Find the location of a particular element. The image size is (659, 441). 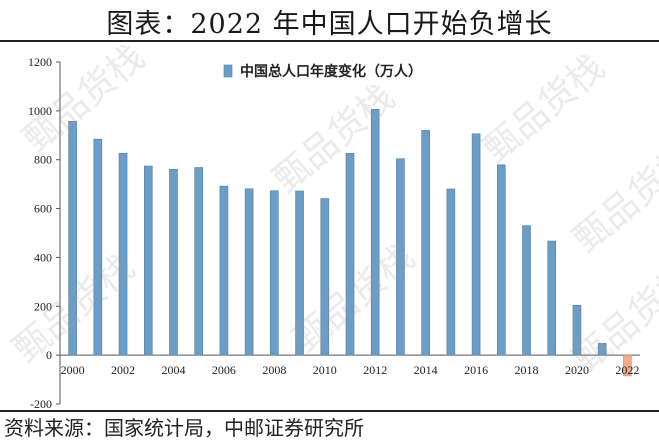

x-tick-label: 2002 is located at coordinates (123, 370).